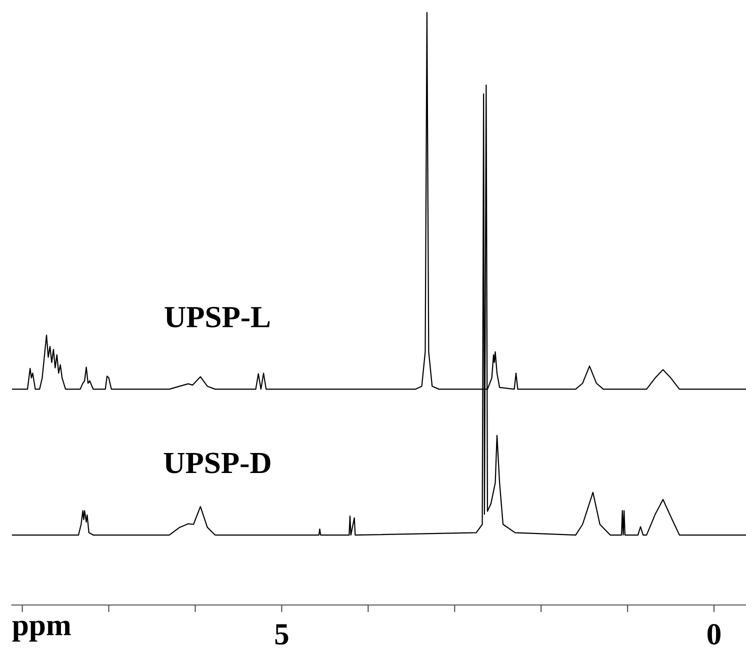  What do you see at coordinates (41, 631) in the screenshot?
I see `x-axis-title: ppm` at bounding box center [41, 631].